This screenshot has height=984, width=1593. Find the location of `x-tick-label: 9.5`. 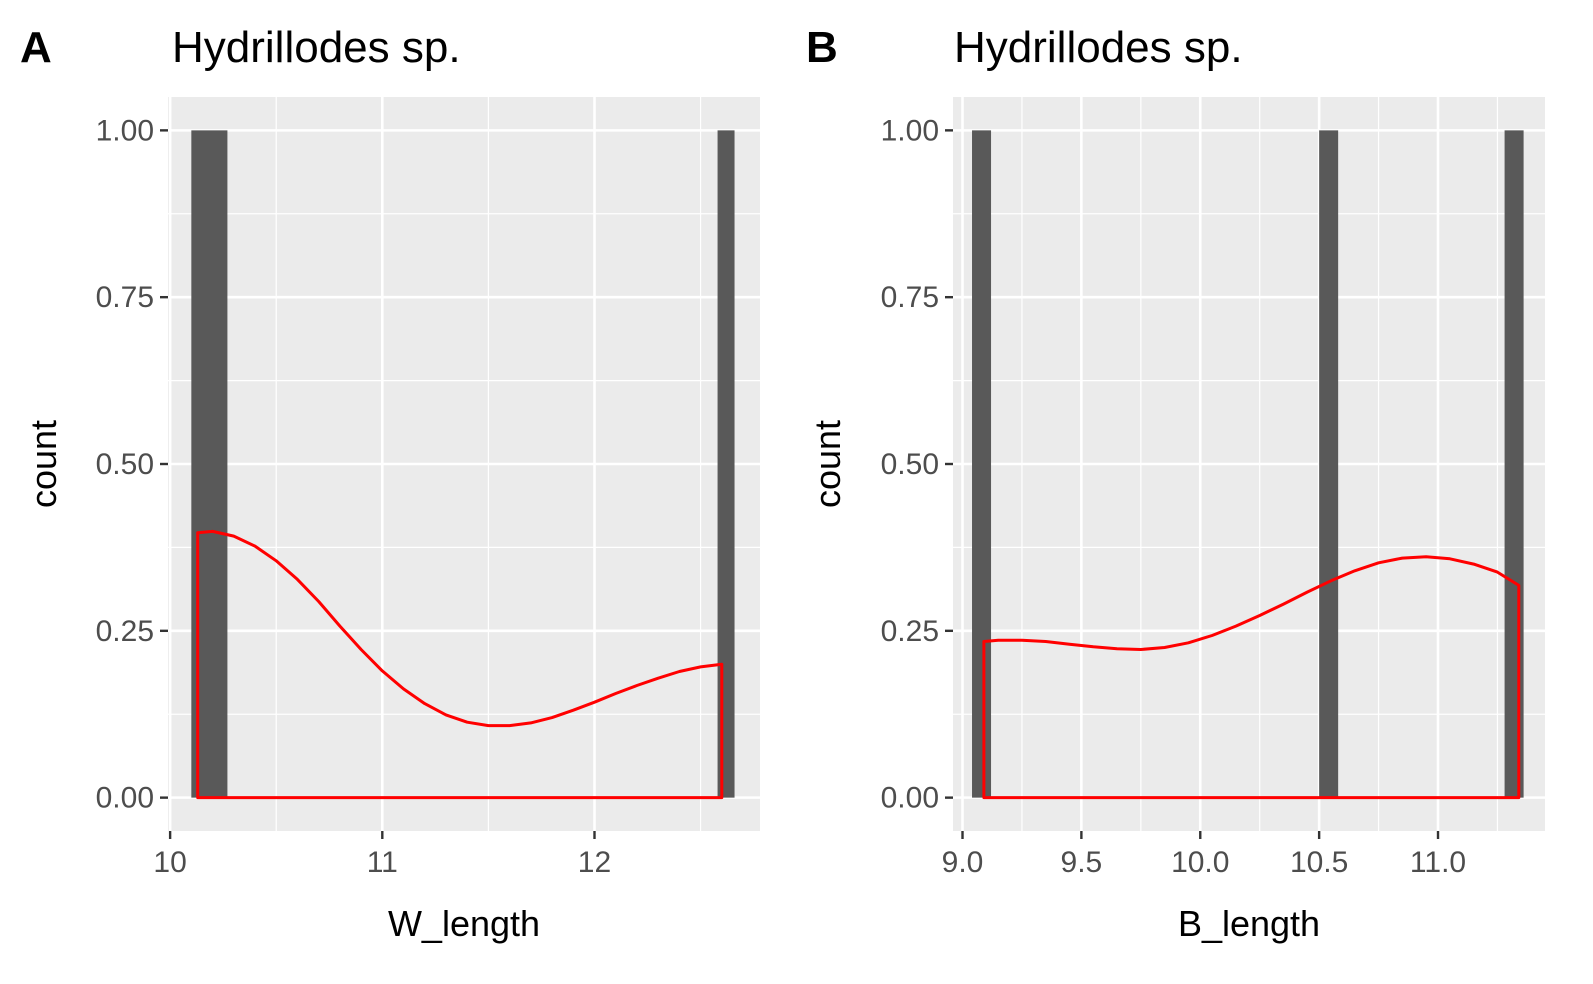

x-tick-label: 9.5 is located at coordinates (1082, 862).